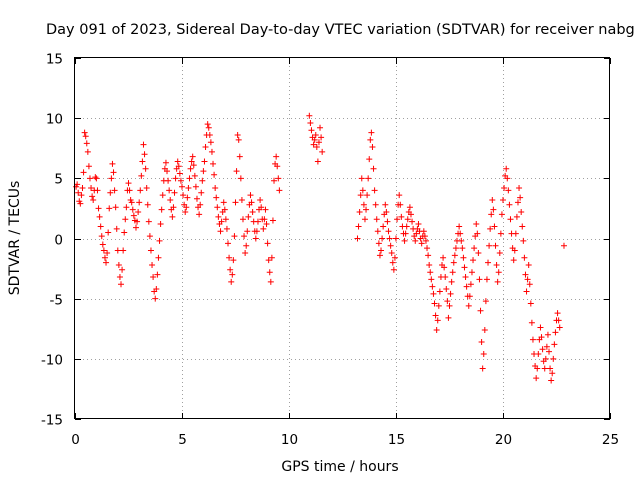  What do you see at coordinates (15, 238) in the screenshot?
I see `y-axis-label: SDTVAR / TECUs` at bounding box center [15, 238].